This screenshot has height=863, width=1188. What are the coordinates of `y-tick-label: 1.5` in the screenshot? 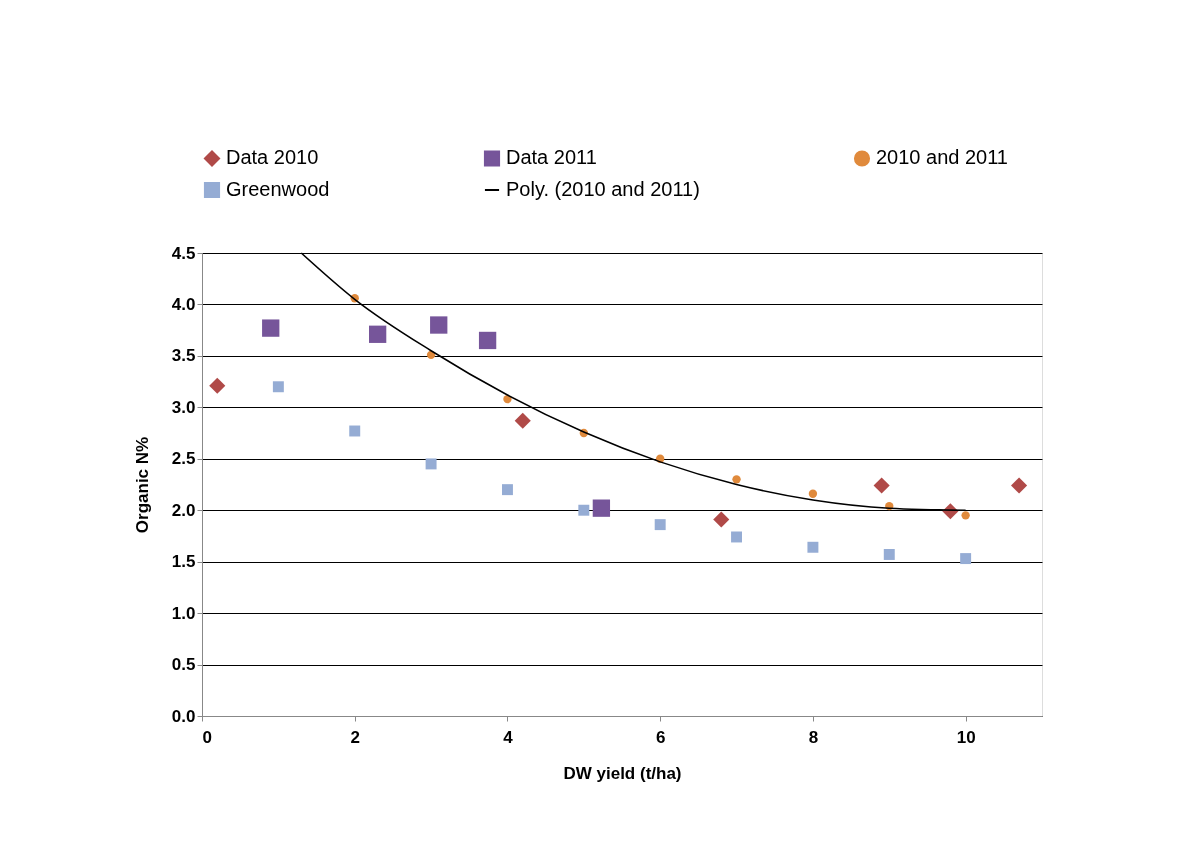 It's located at (183, 562).